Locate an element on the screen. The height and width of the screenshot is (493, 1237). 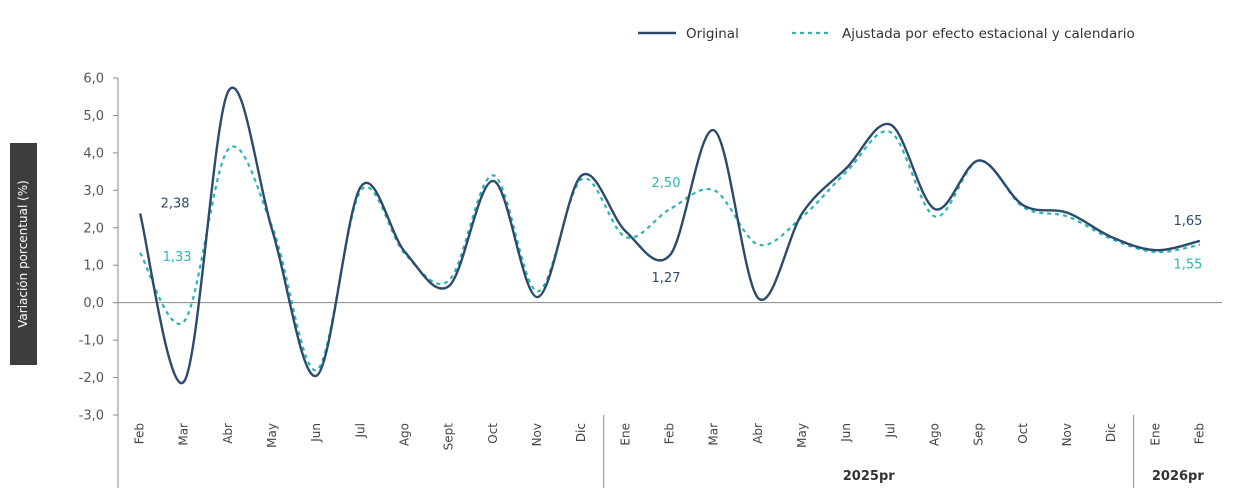
data-label: 1,33 is located at coordinates (177, 257).